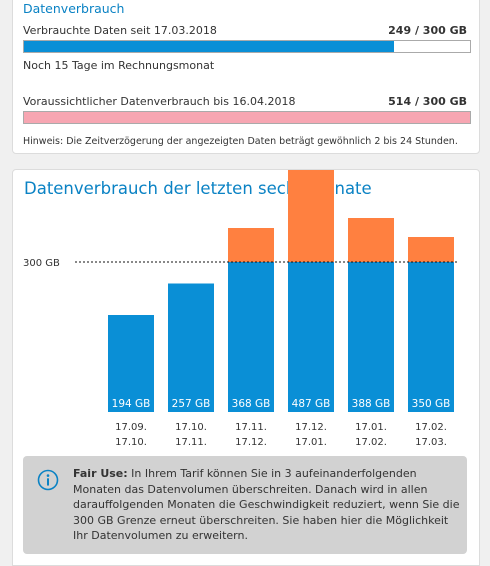 Image resolution: width=490 pixels, height=566 pixels. I want to click on usage-title: Datenverbrauch, so click(73, 8).